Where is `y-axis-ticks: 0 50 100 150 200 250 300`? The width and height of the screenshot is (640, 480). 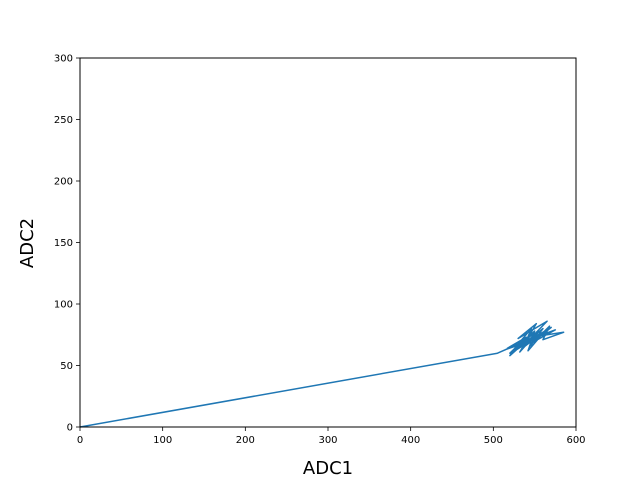
y-axis-ticks: 0 50 100 150 200 250 300 is located at coordinates (67, 244).